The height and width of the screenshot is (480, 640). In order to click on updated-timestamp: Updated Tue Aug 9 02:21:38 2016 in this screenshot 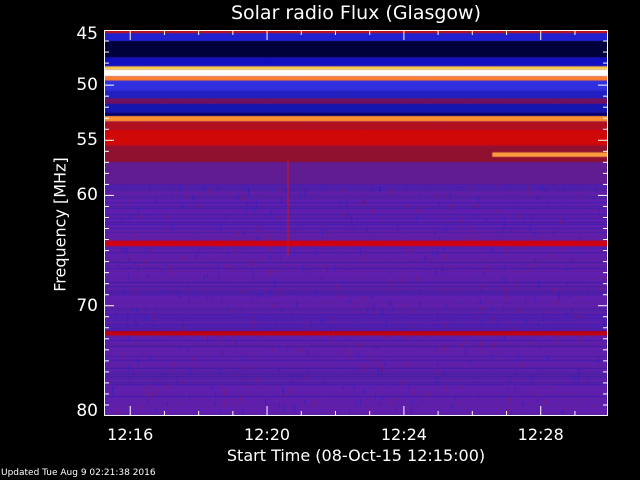, I will do `click(78, 473)`.